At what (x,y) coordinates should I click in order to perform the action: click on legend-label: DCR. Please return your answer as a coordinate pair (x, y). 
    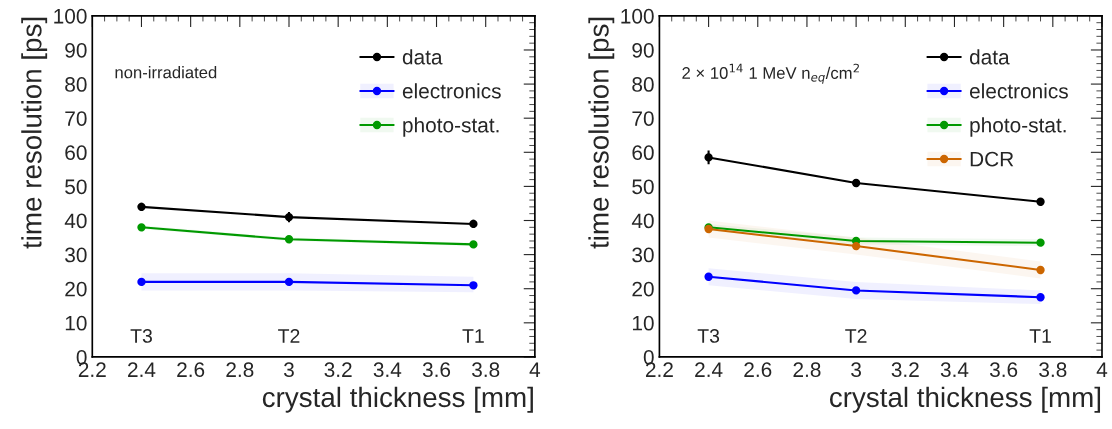
    Looking at the image, I should click on (992, 159).